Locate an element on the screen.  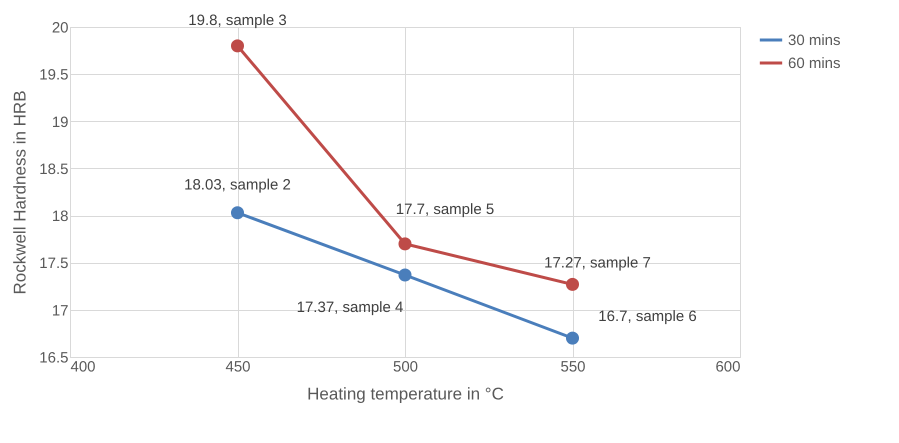
y-tick-label: 16.5 is located at coordinates (53, 358).